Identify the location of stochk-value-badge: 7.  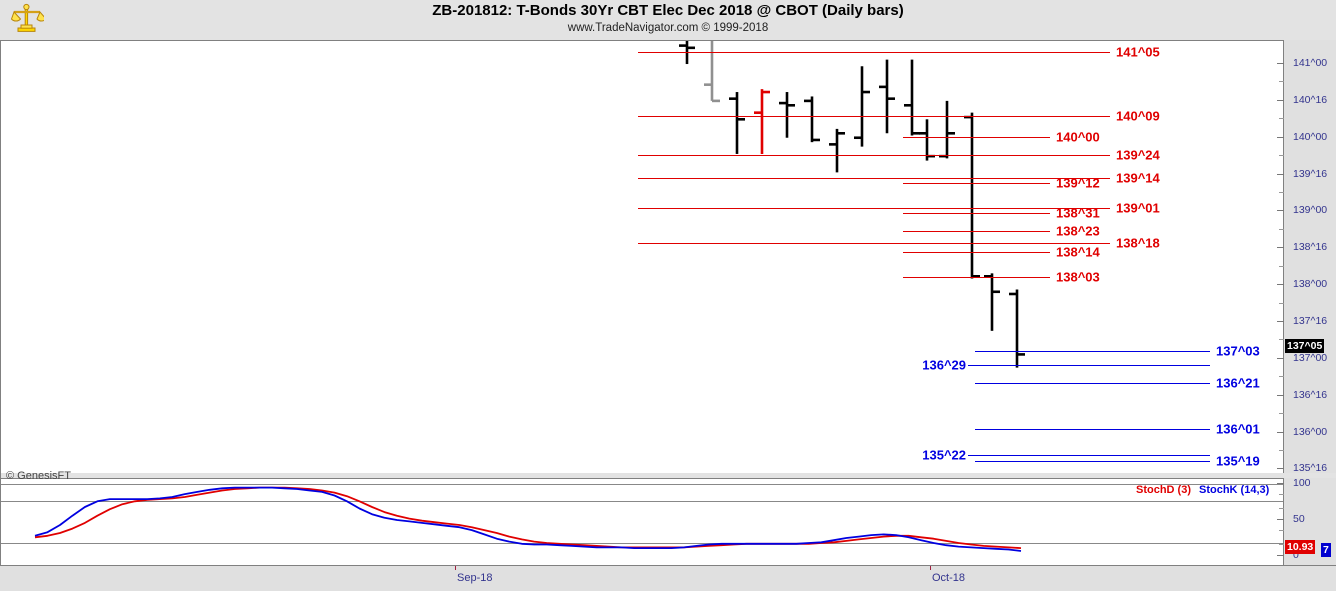
(1326, 549).